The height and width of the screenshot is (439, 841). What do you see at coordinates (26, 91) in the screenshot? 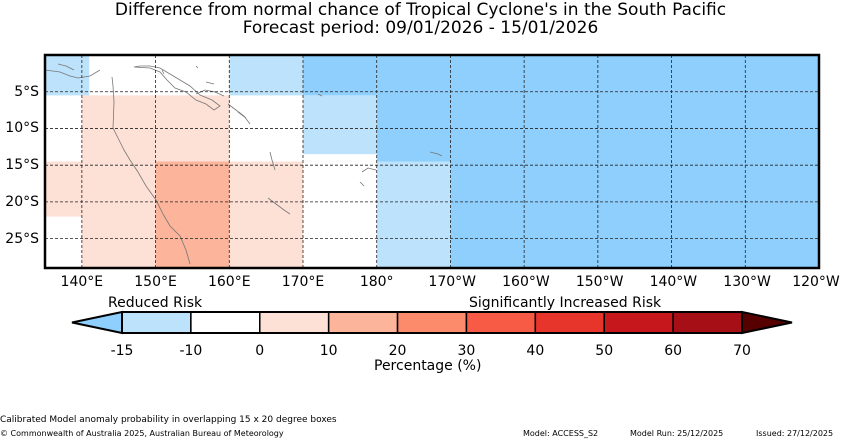
I see `lat-tick-label: 5°S` at bounding box center [26, 91].